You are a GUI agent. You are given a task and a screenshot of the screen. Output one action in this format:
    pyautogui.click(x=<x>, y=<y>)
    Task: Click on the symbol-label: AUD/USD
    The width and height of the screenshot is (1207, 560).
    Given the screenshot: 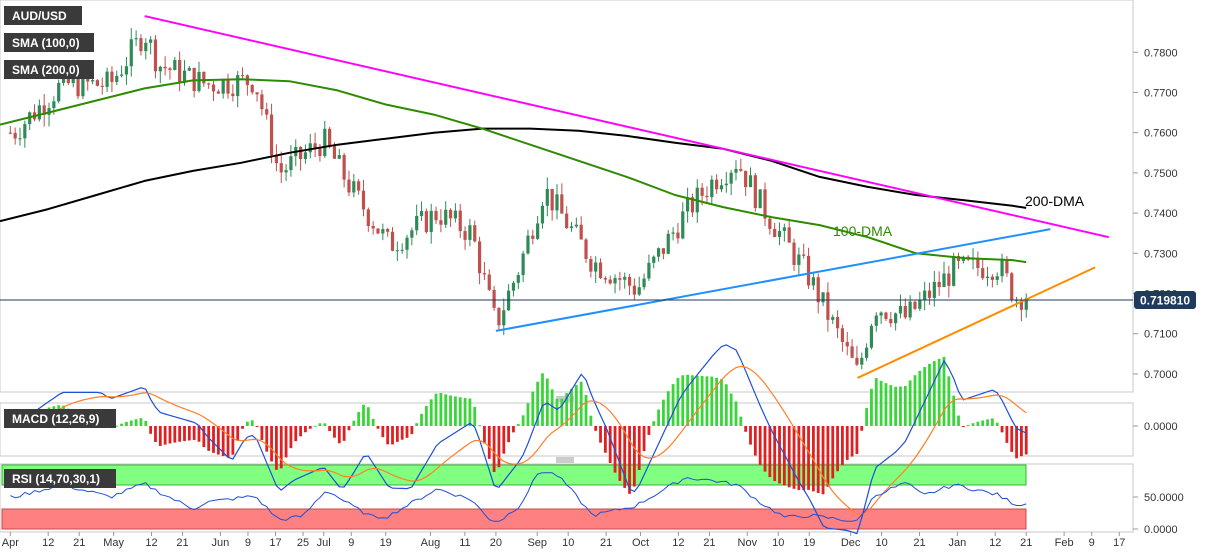 What is the action you would take?
    pyautogui.click(x=39, y=16)
    